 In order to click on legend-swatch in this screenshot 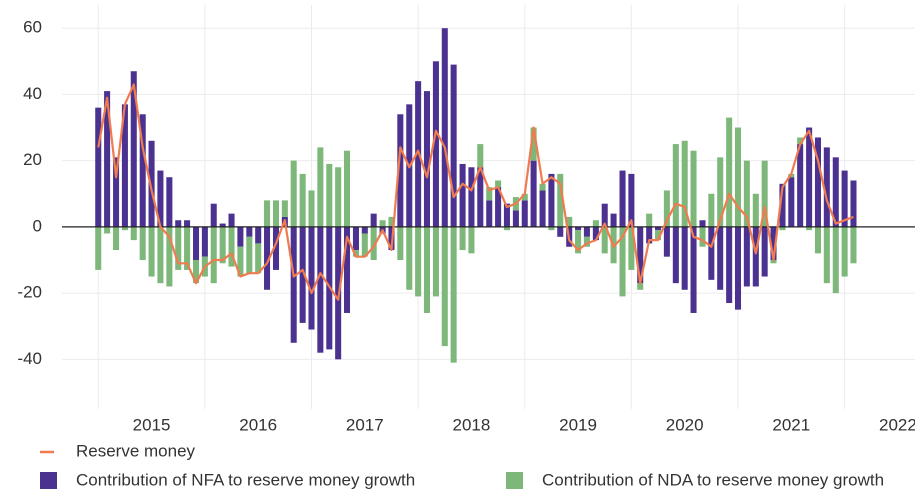, I will do `click(48, 480)`.